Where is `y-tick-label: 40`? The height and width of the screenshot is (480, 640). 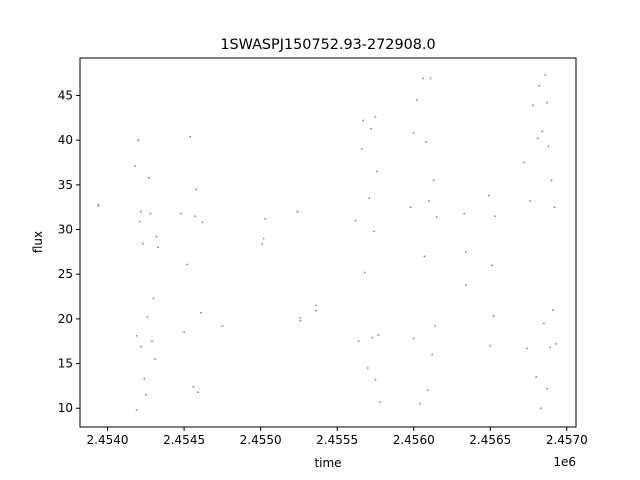
y-tick-label: 40 is located at coordinates (65, 140).